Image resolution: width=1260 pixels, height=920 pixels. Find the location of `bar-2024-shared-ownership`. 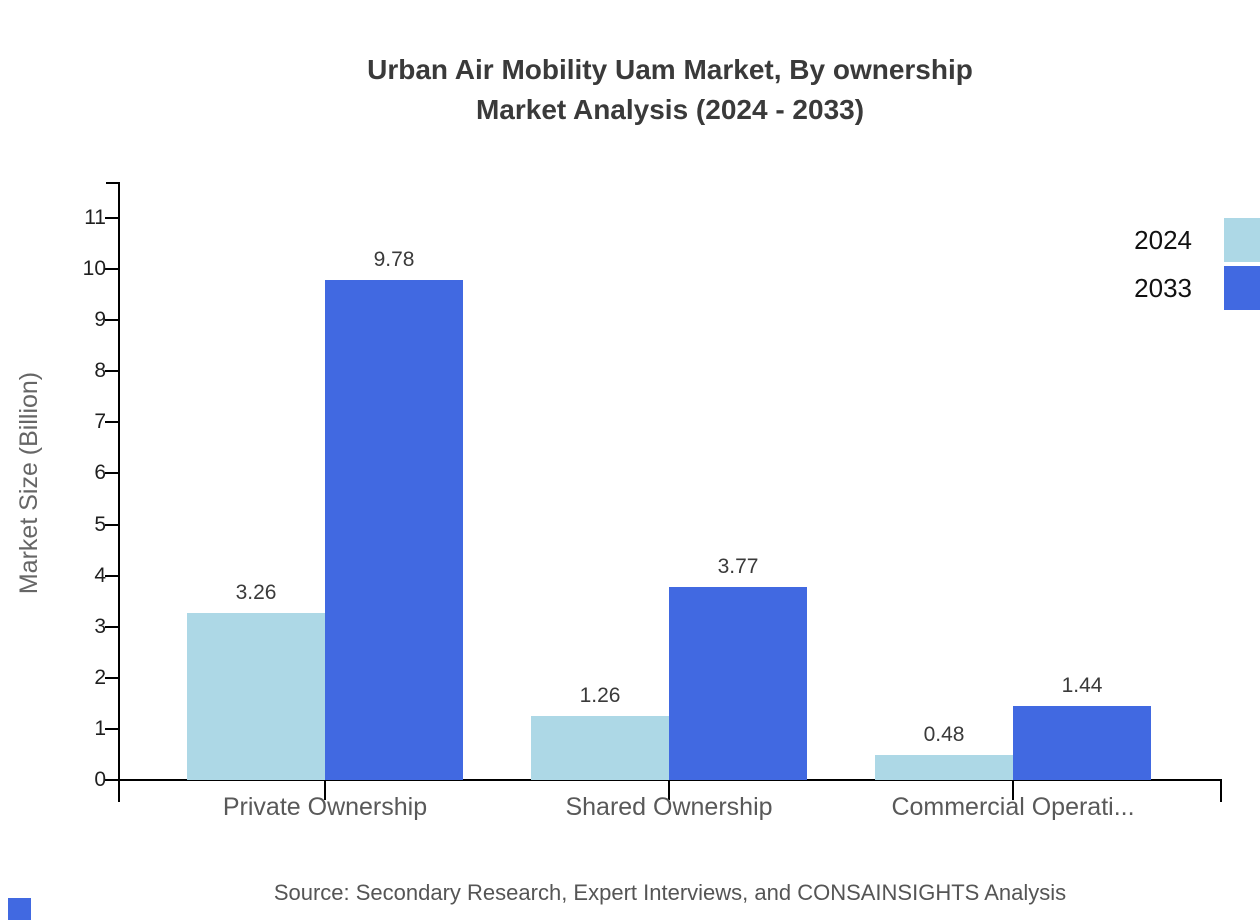

bar-2024-shared-ownership is located at coordinates (600, 747).